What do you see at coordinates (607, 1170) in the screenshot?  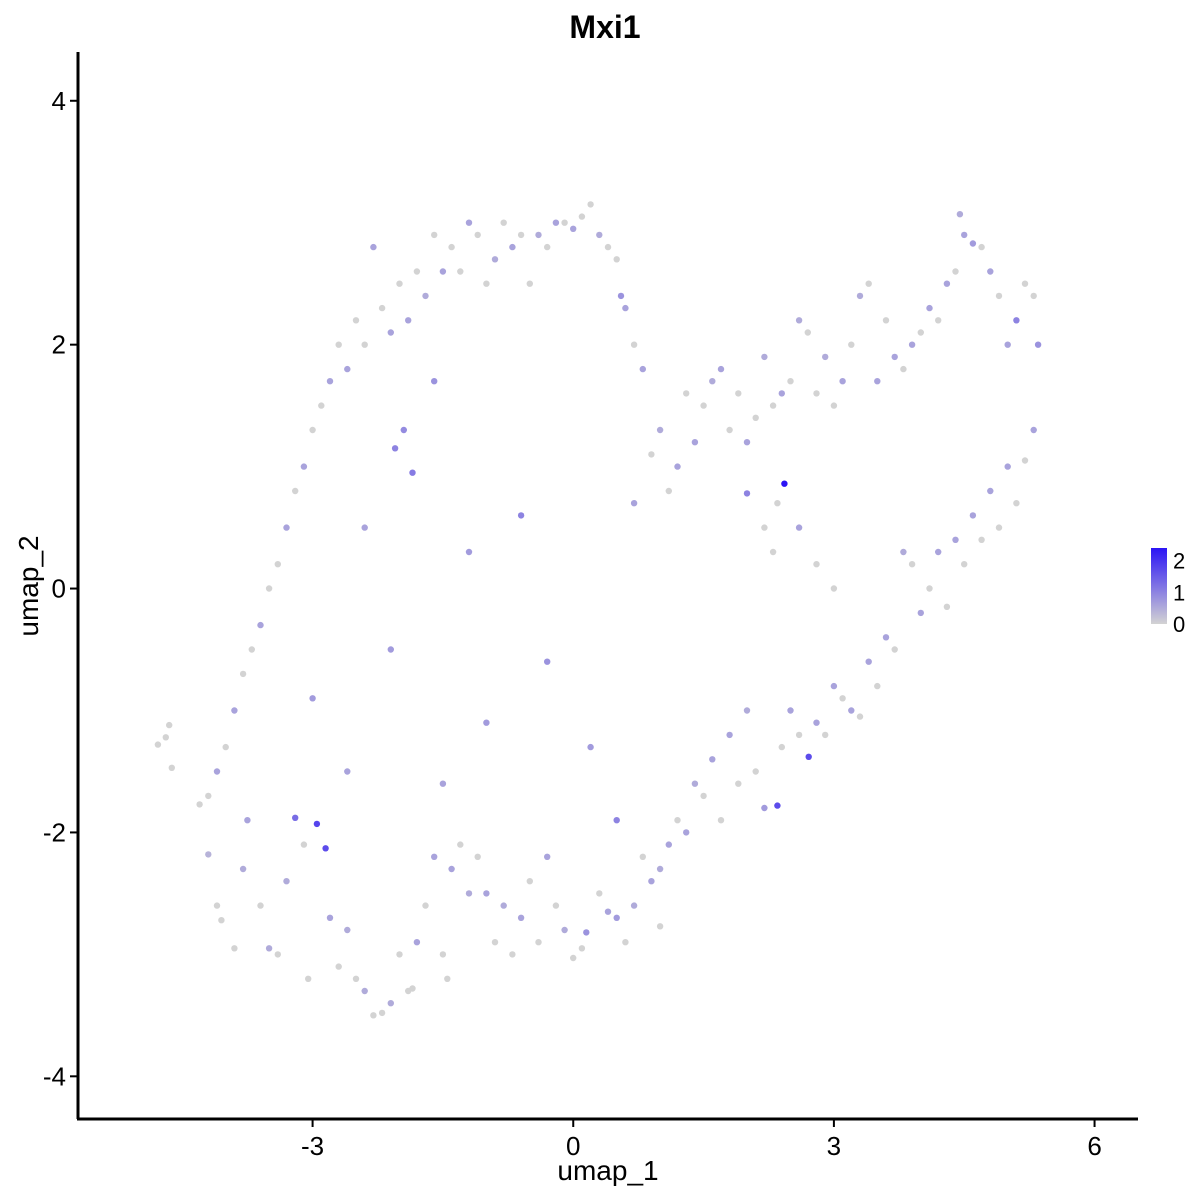 I see `x-axis-title: umap_1` at bounding box center [607, 1170].